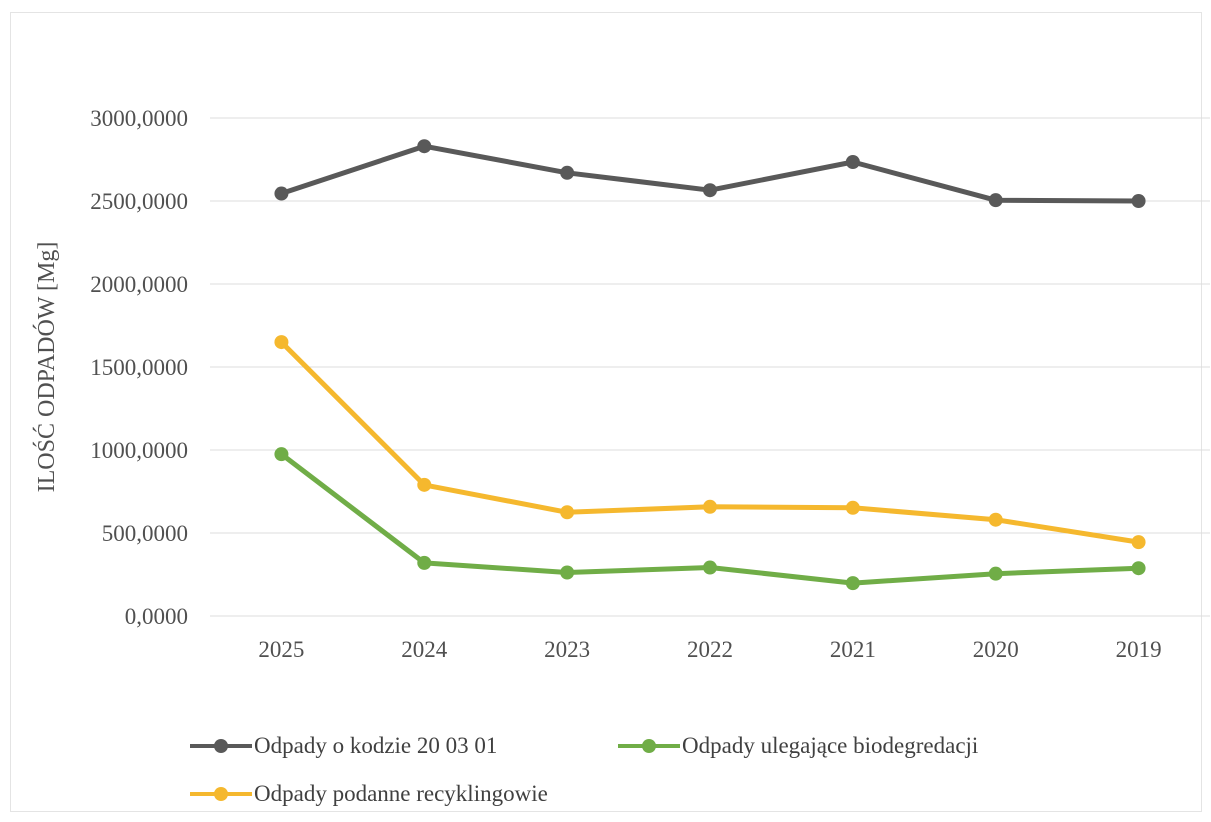  What do you see at coordinates (281, 649) in the screenshot?
I see `x-tick-label-2025: 2025` at bounding box center [281, 649].